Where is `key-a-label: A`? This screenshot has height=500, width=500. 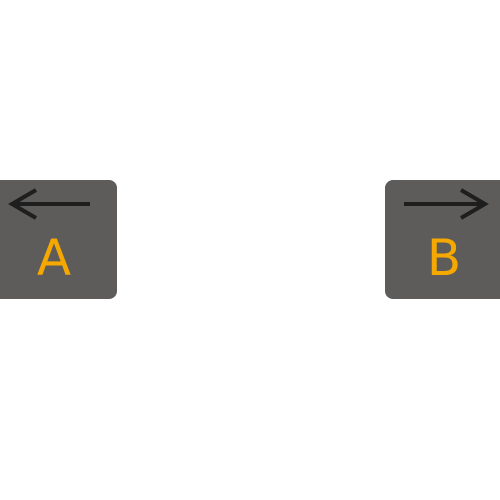 key-a-label: A is located at coordinates (54, 258).